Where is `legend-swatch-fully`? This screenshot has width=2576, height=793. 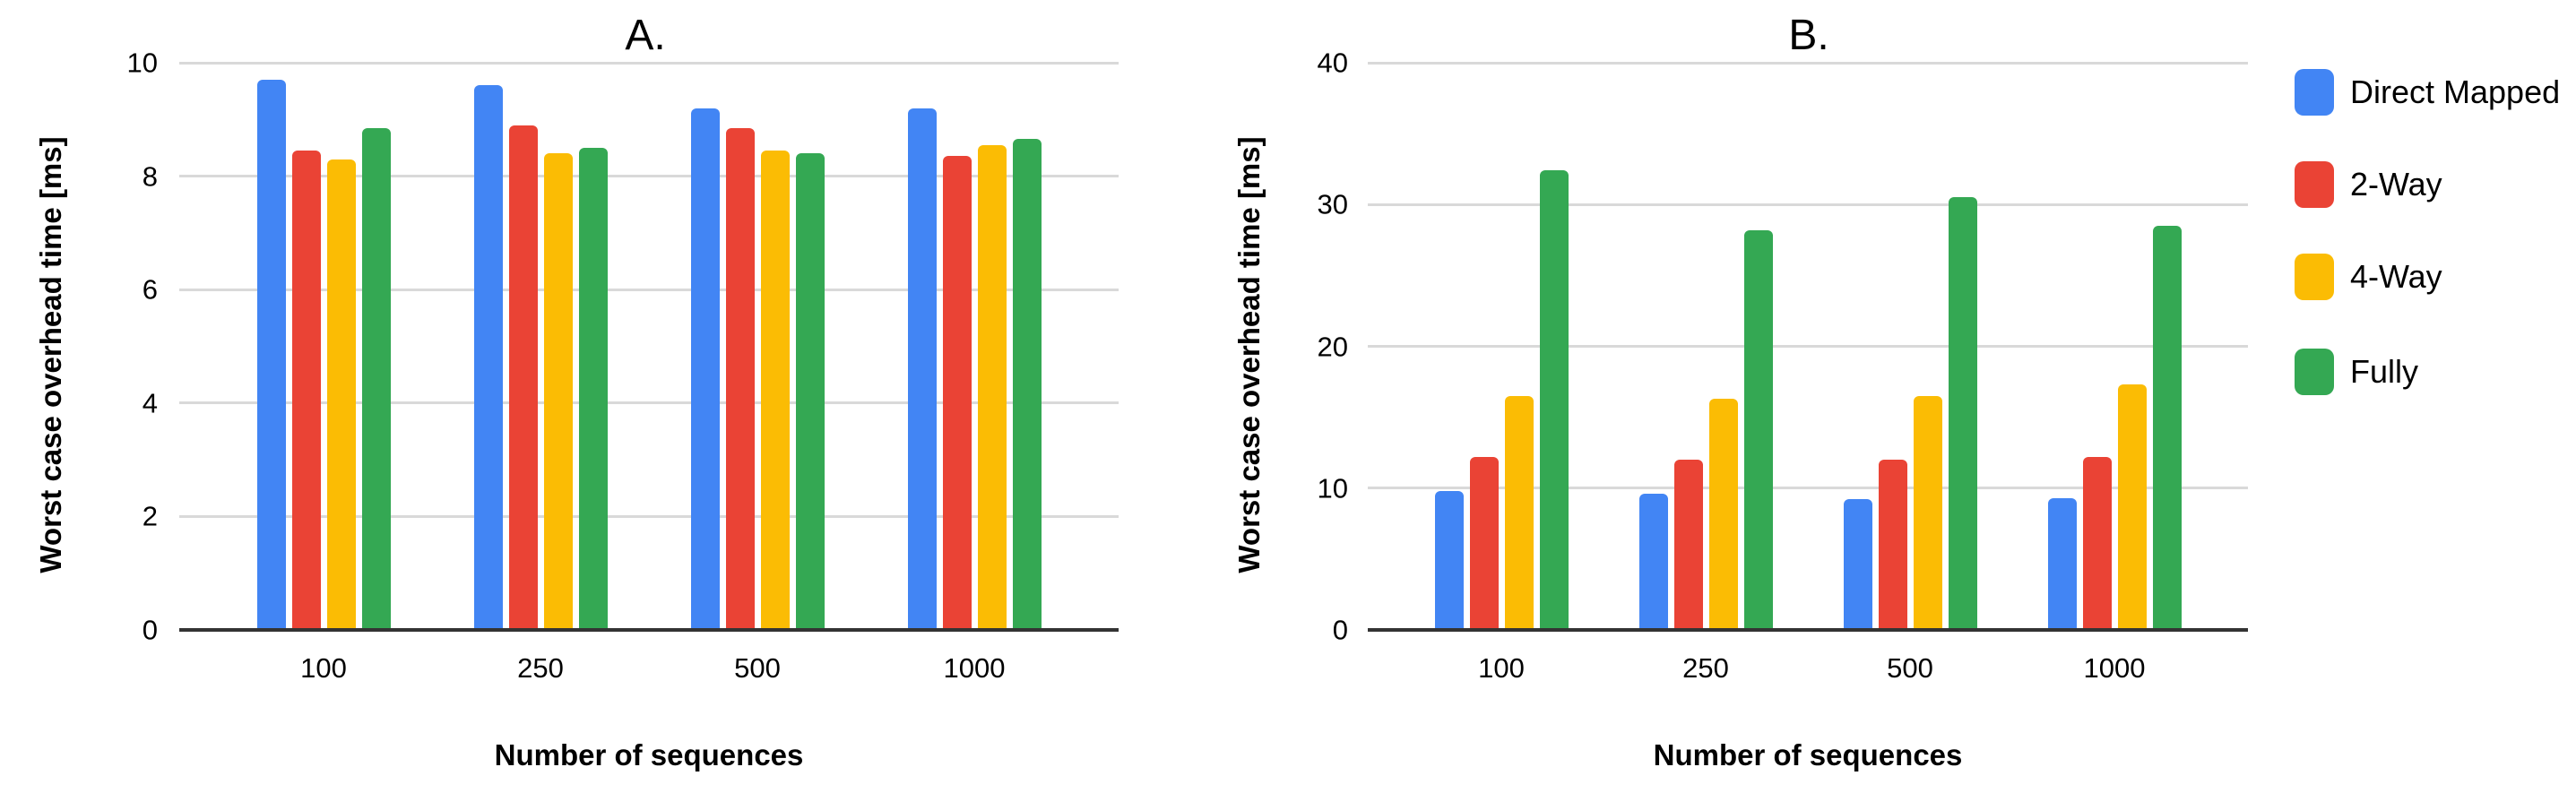 legend-swatch-fully is located at coordinates (2314, 372).